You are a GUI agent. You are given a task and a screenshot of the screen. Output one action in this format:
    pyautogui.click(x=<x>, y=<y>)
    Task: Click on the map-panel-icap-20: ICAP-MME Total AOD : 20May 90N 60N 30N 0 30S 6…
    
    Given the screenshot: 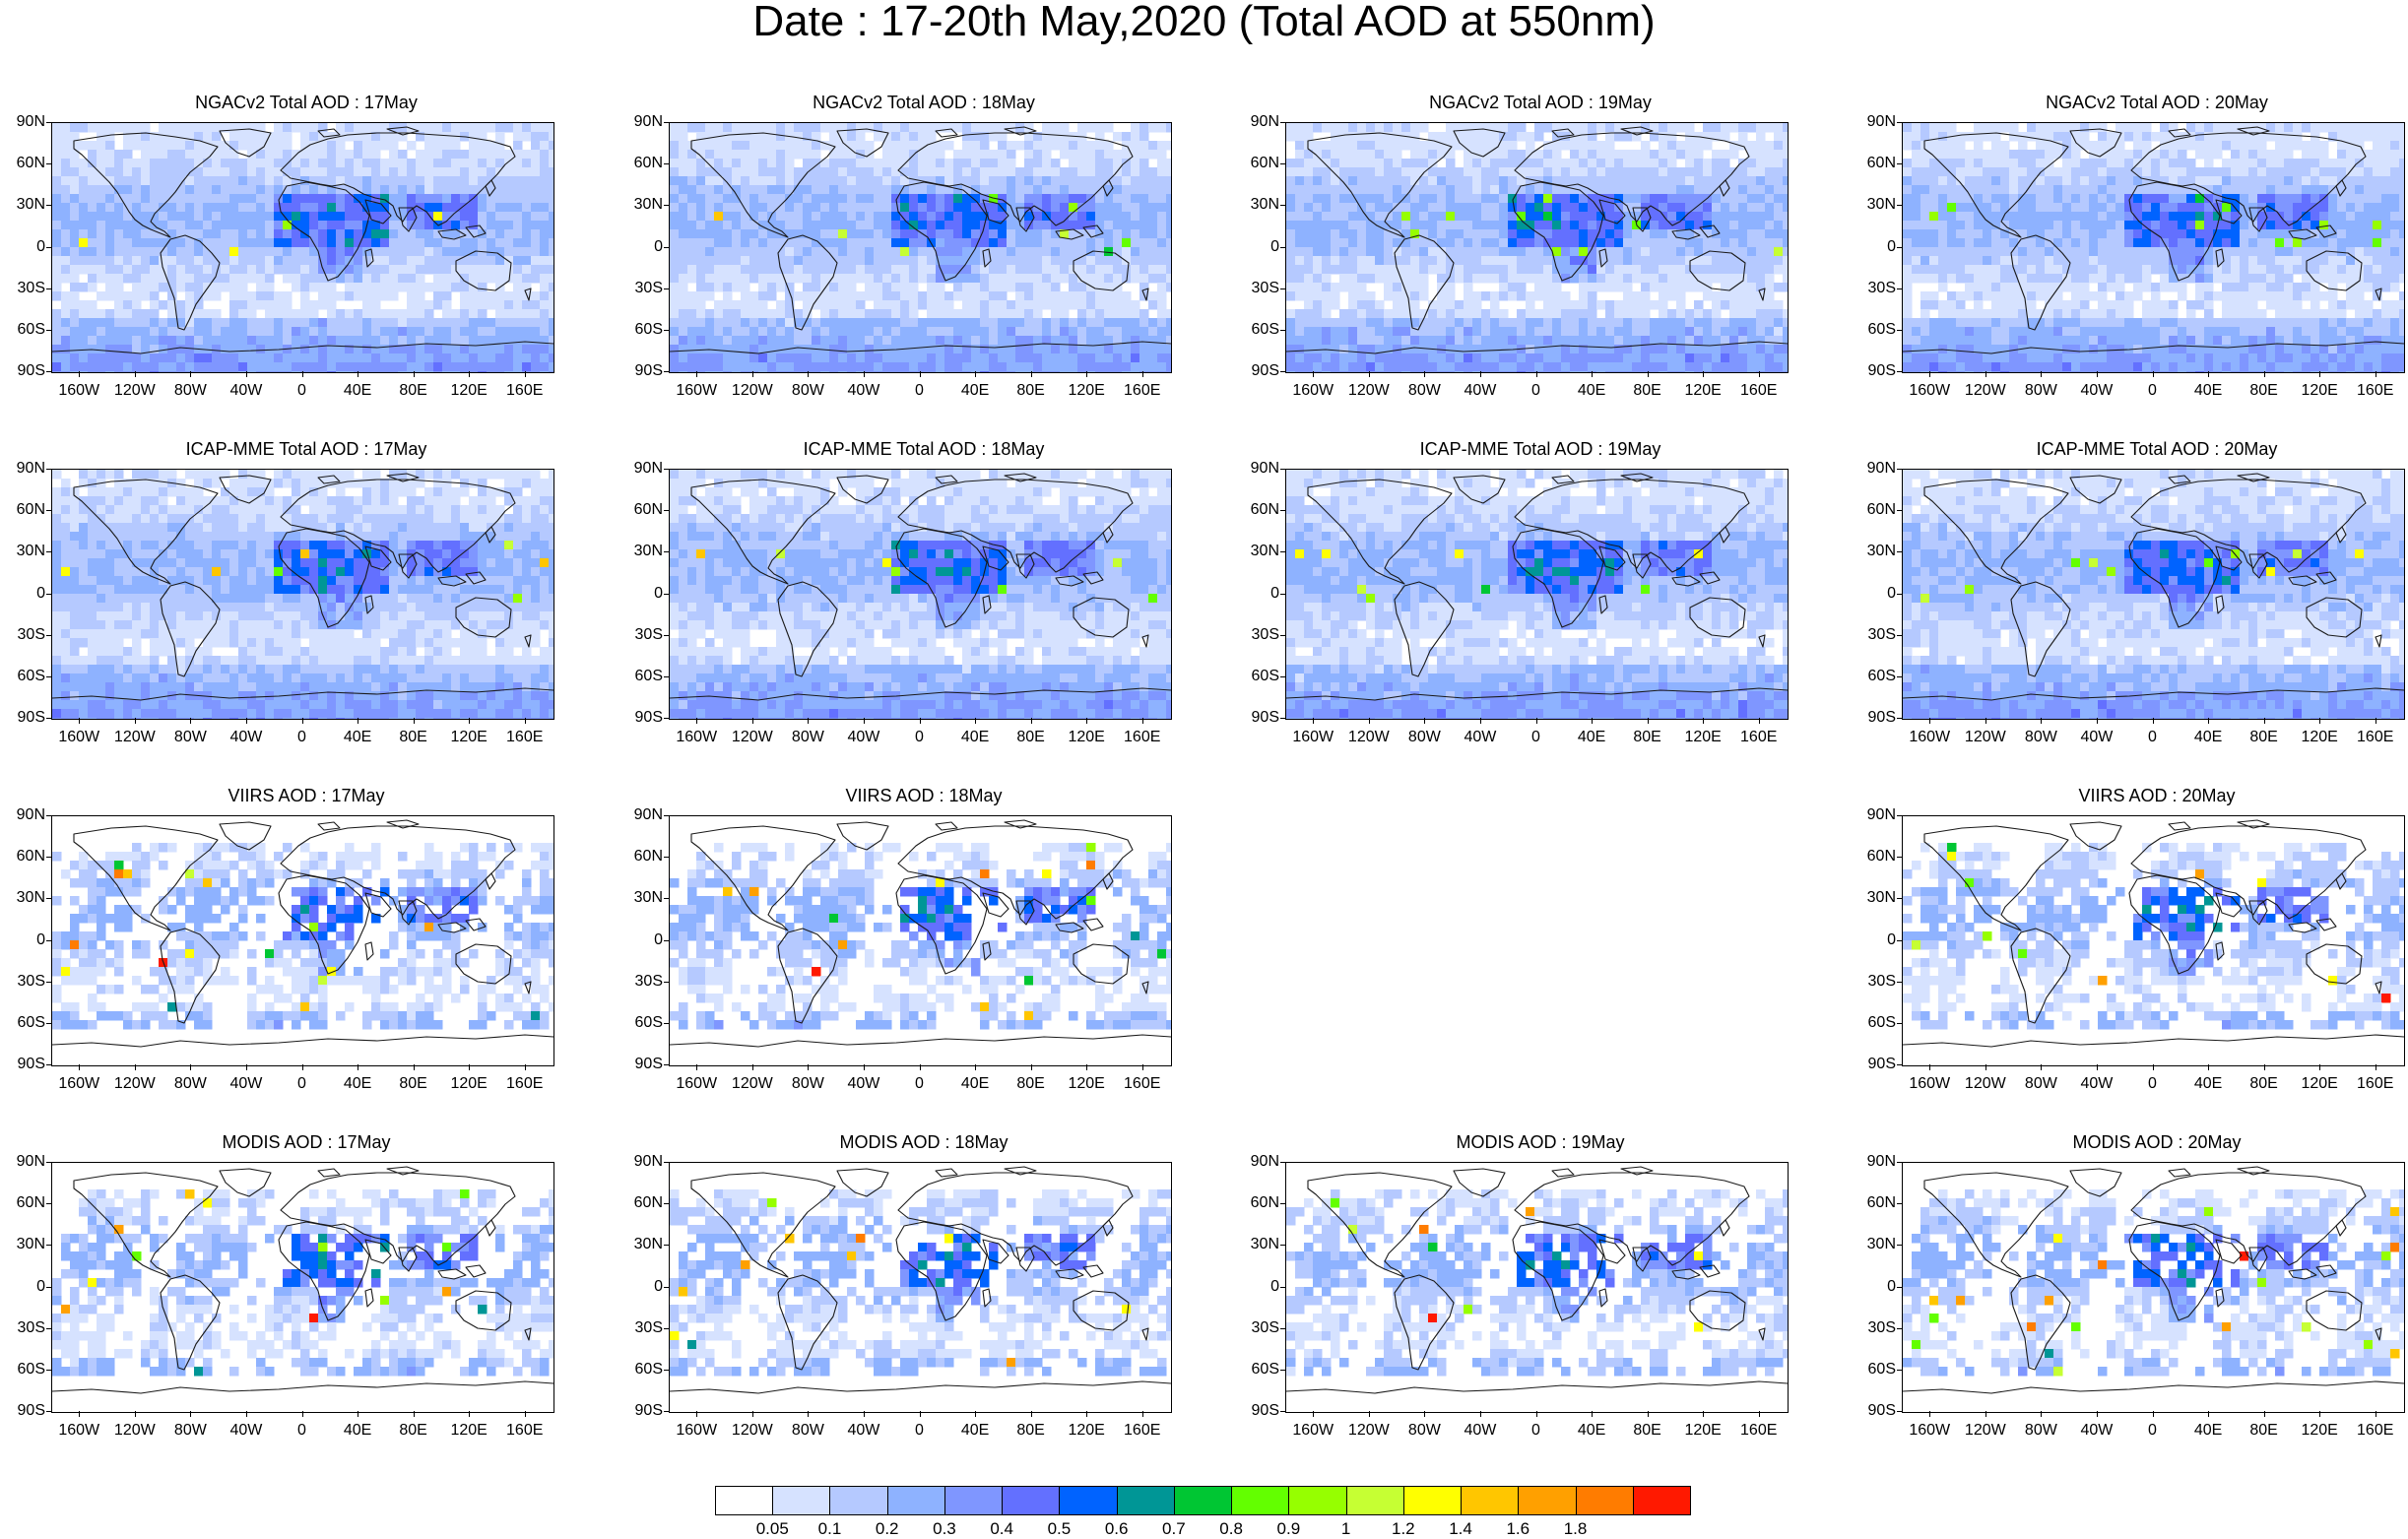 What is the action you would take?
    pyautogui.click(x=2129, y=600)
    